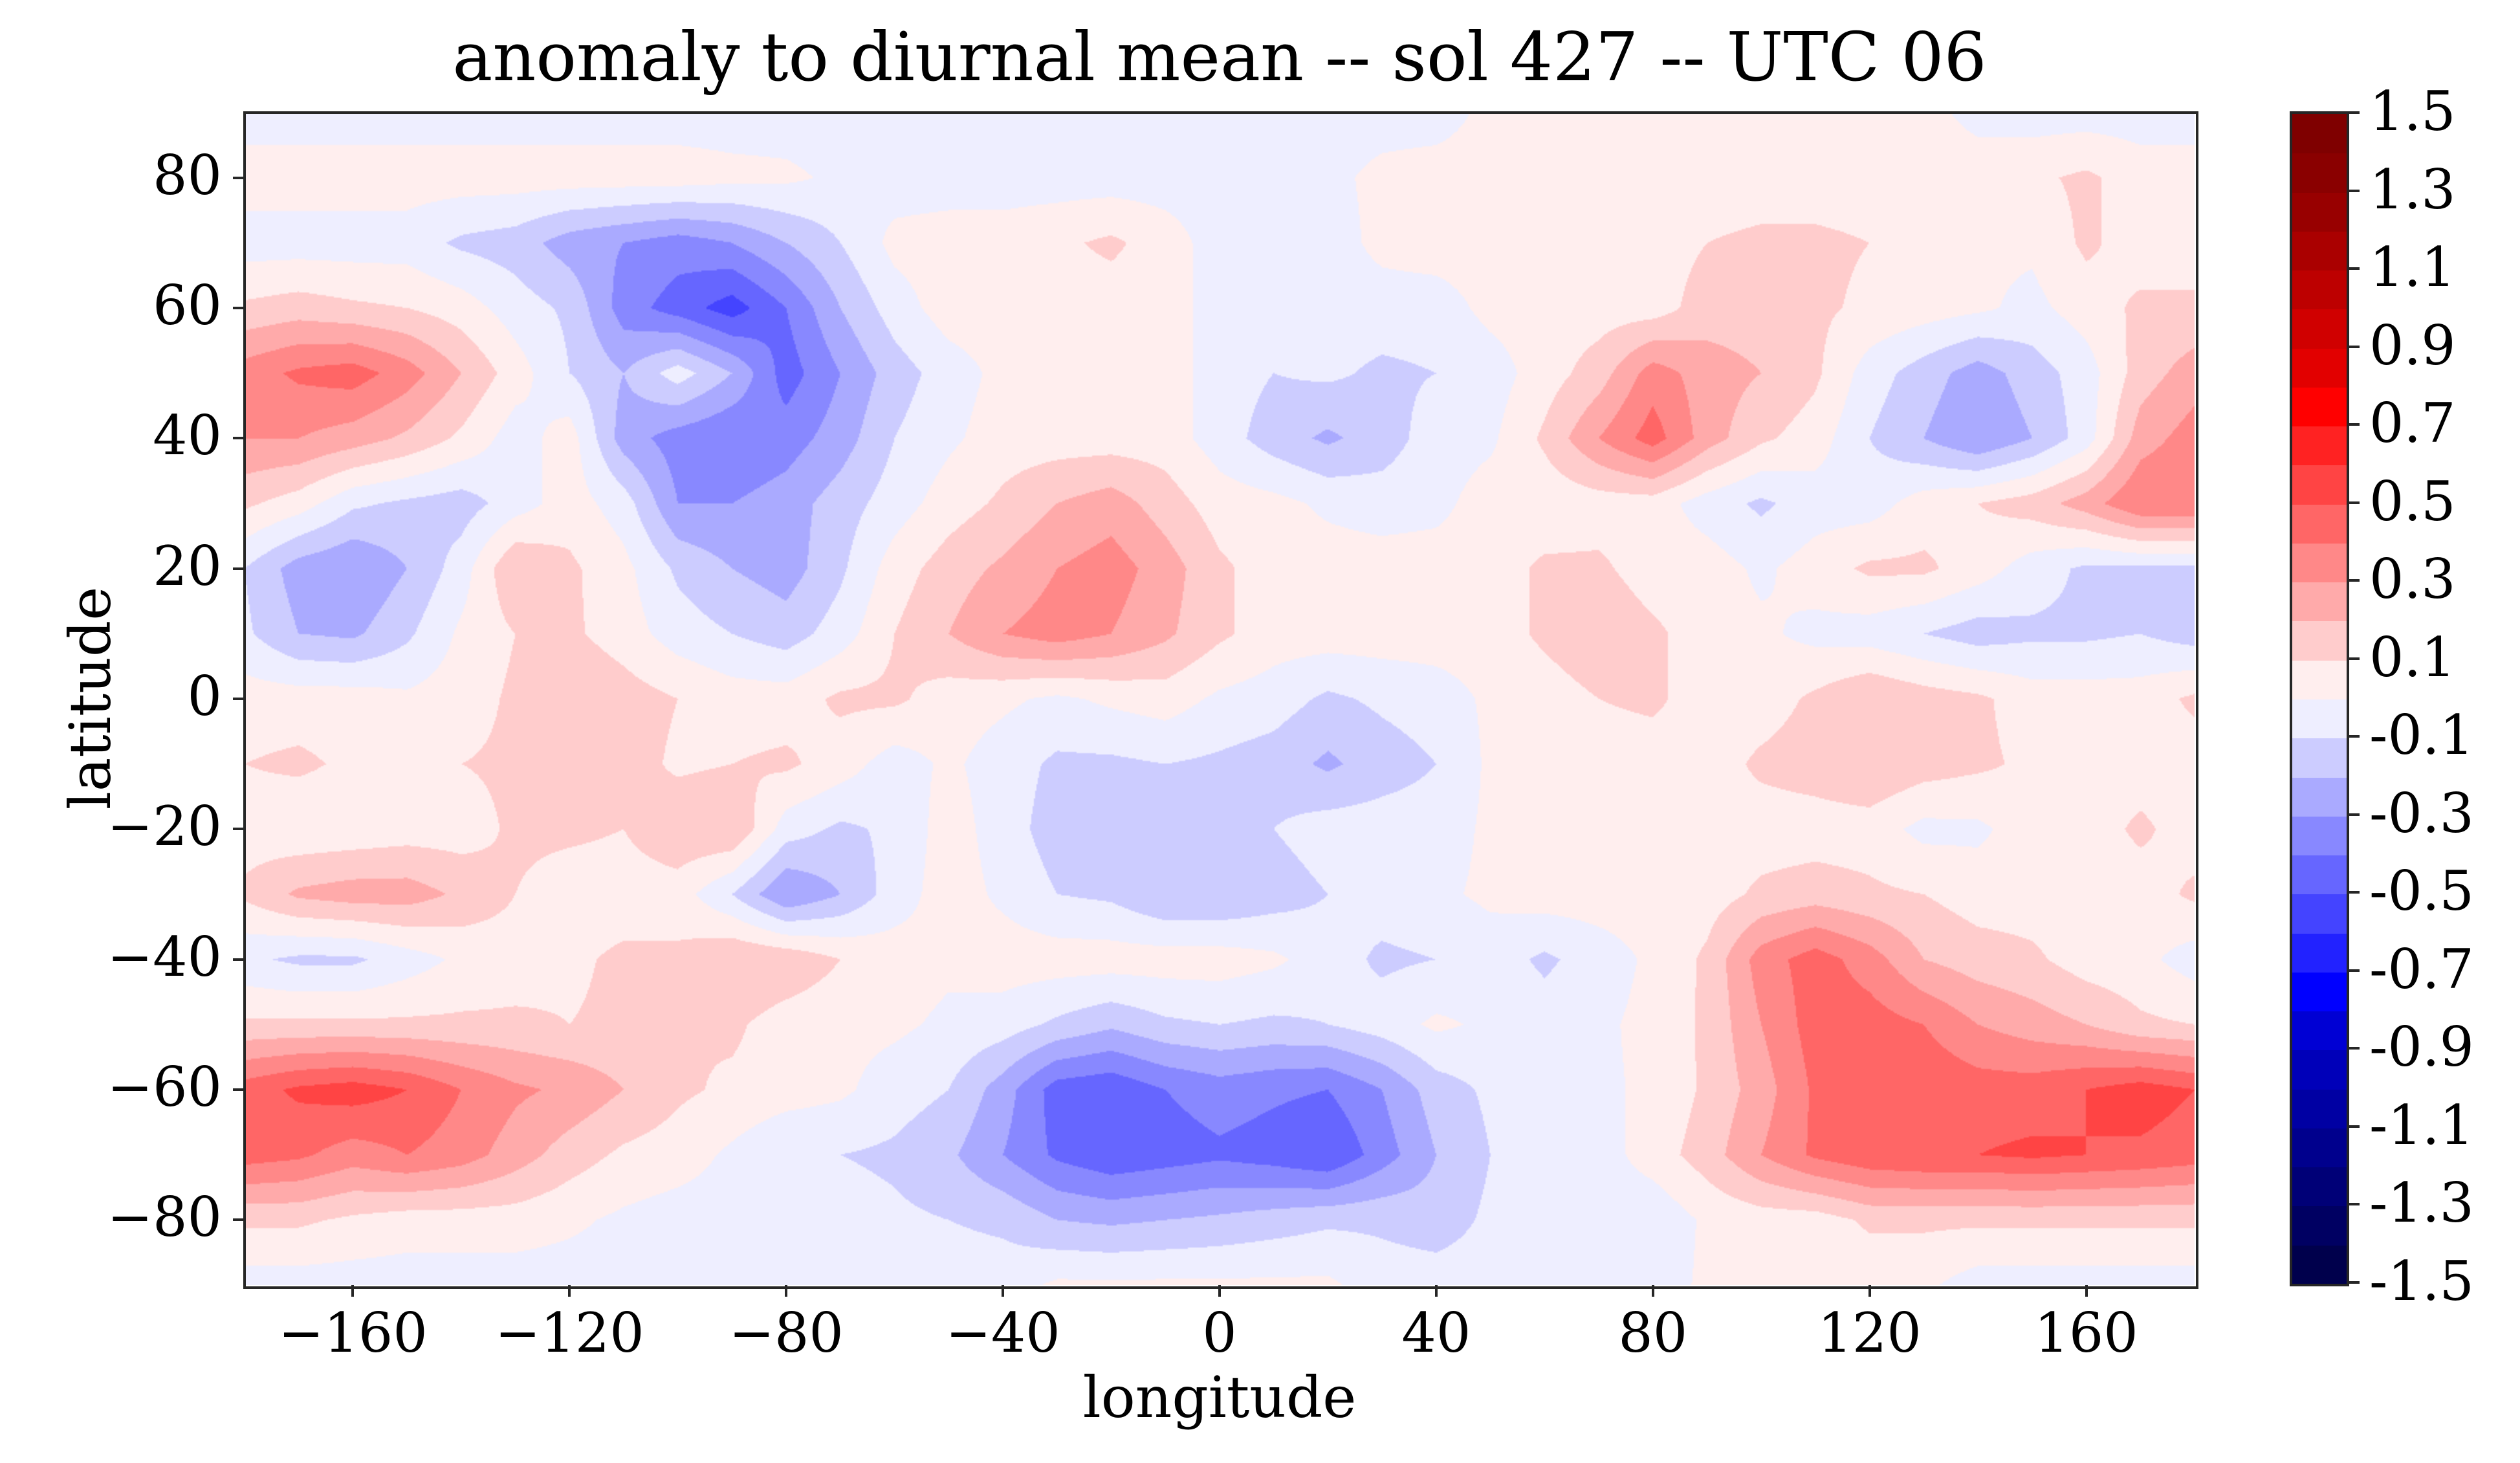 The width and height of the screenshot is (2520, 1463). I want to click on y-axis-label: latitude, so click(91, 698).